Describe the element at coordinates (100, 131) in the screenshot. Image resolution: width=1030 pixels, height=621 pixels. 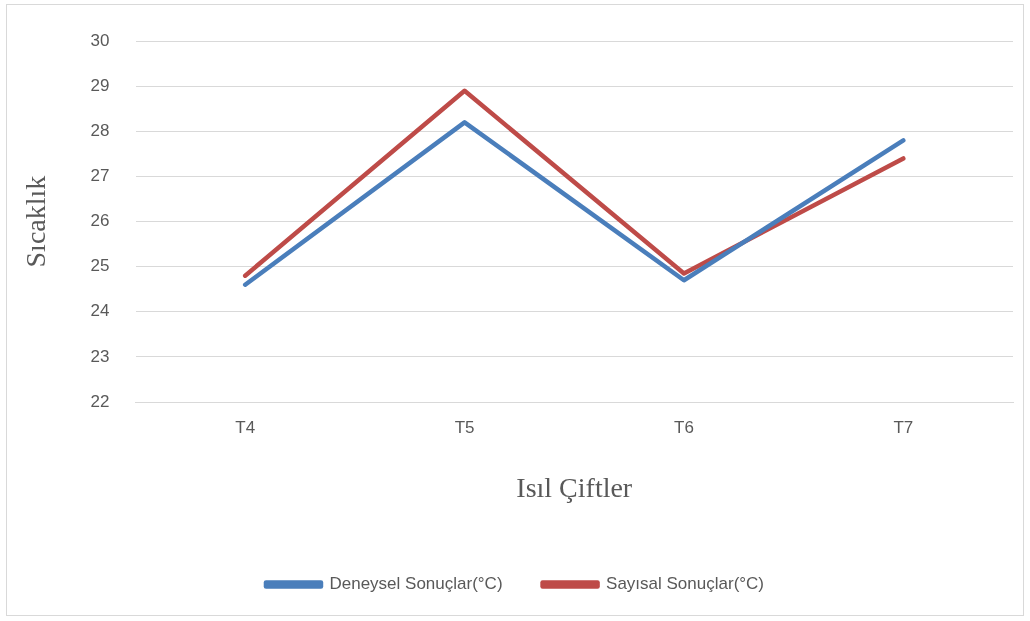
I see `y-tick-label: 28` at that location.